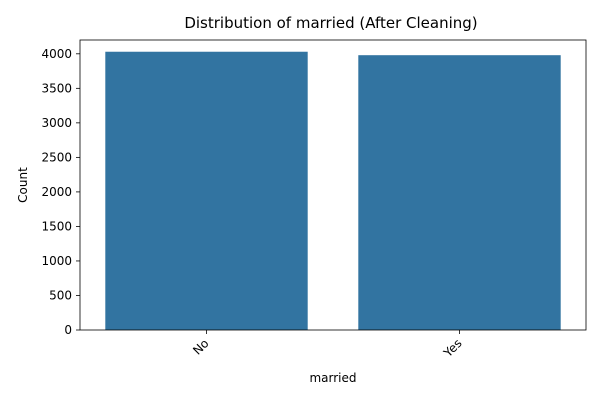  What do you see at coordinates (56, 192) in the screenshot?
I see `y-tick-label: 2000` at bounding box center [56, 192].